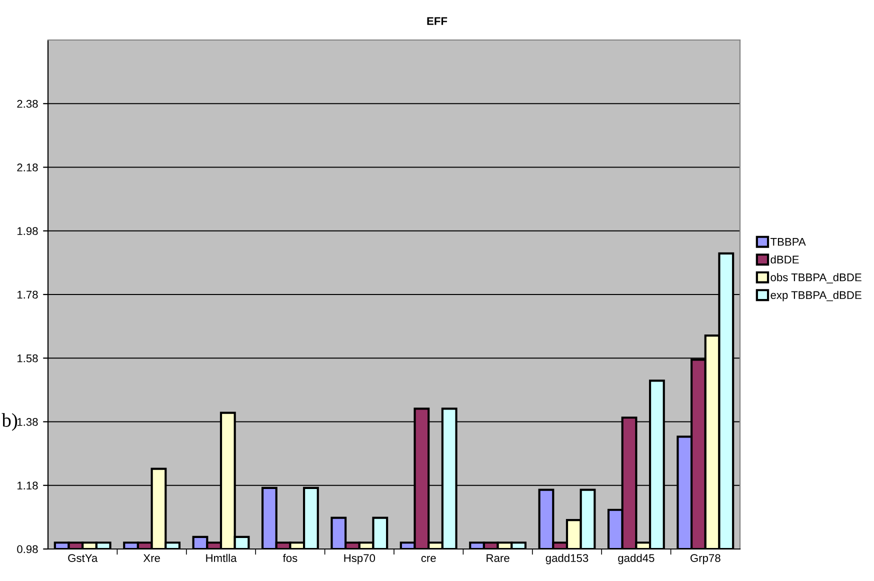 This screenshot has height=581, width=874. I want to click on legend-label: obs TBBPA_dBDE, so click(816, 278).